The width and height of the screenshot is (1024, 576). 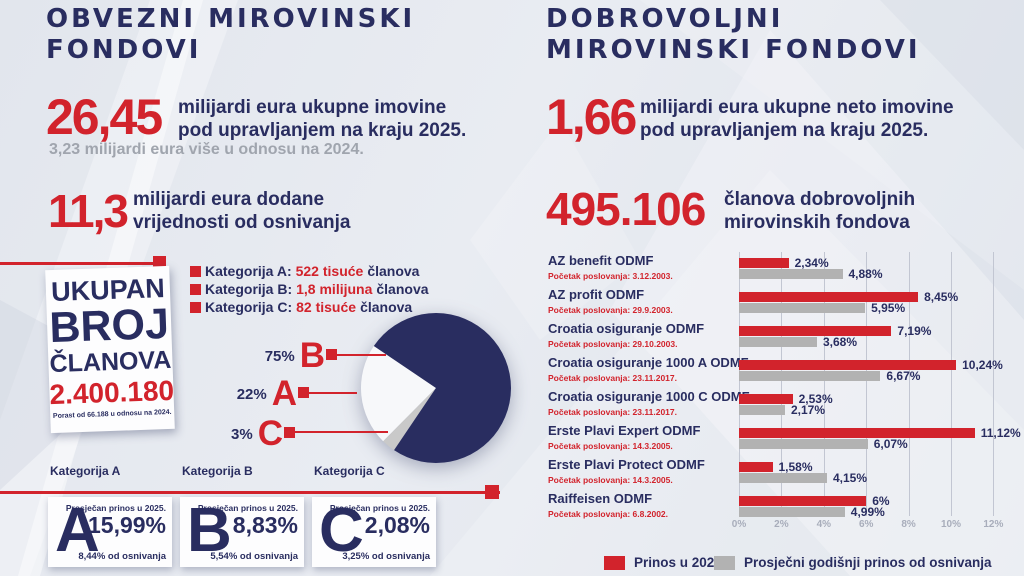 What do you see at coordinates (601, 260) in the screenshot?
I see `fund-name: AZ benefit ODMF` at bounding box center [601, 260].